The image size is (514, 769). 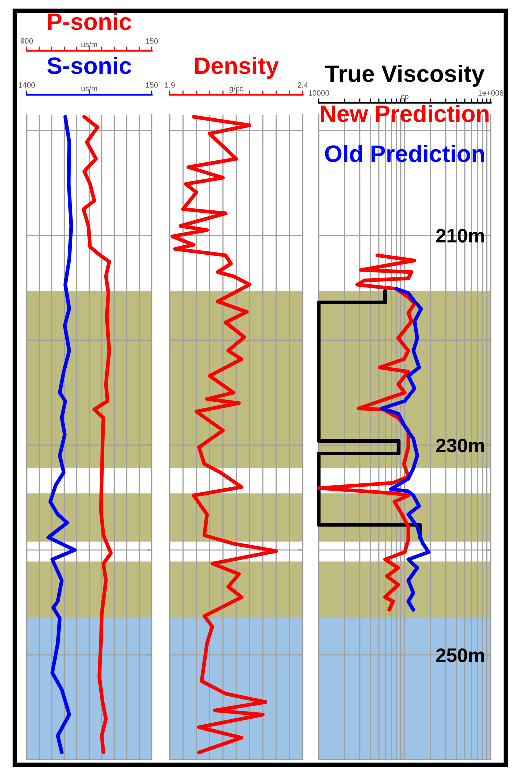 I want to click on series-label: Density, so click(x=237, y=68).